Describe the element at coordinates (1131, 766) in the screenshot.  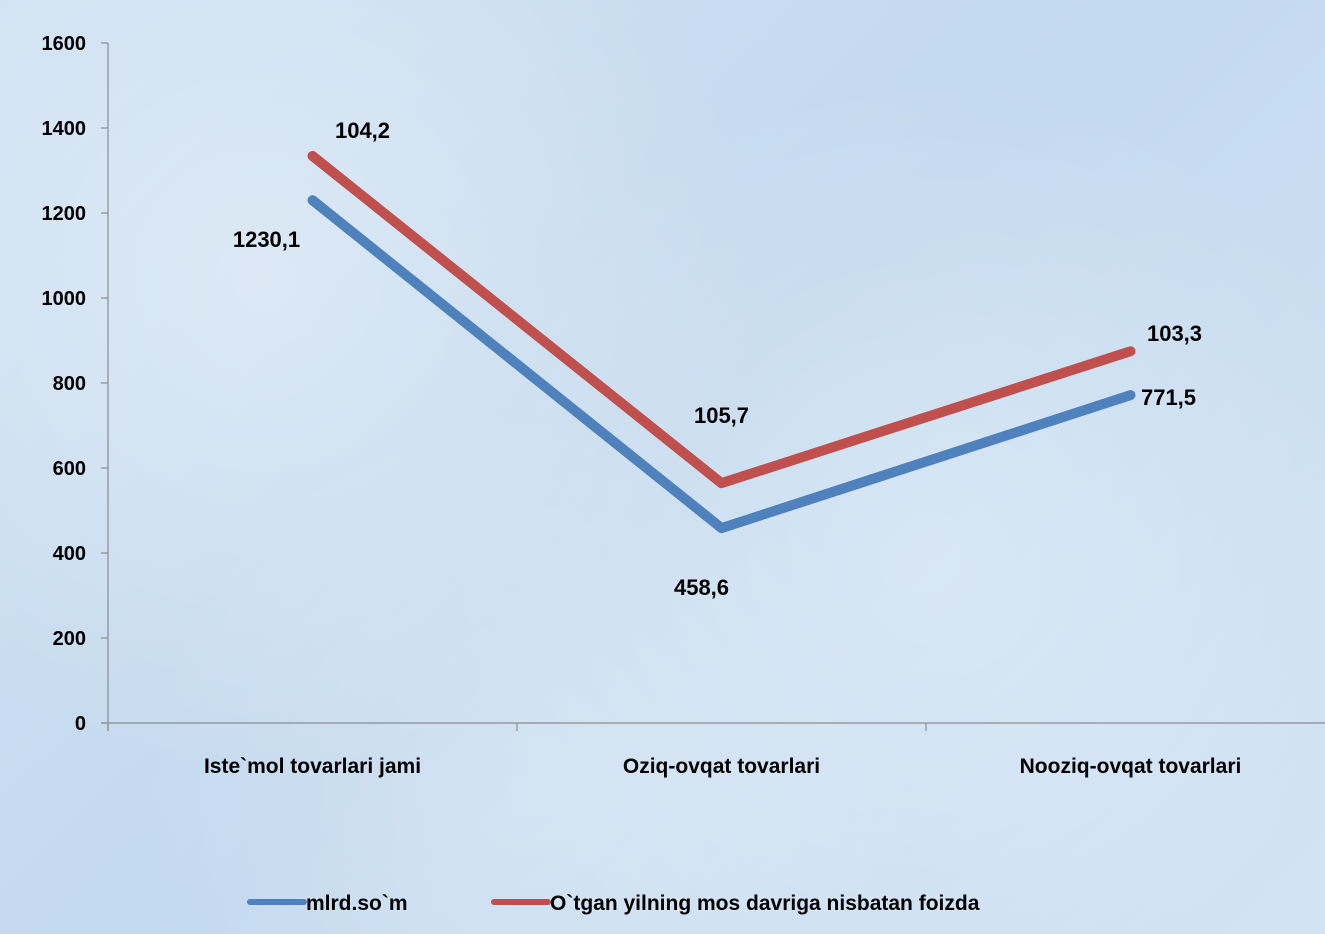
I see `x-tick-label: Nooziq-ovqat tovarlari` at that location.